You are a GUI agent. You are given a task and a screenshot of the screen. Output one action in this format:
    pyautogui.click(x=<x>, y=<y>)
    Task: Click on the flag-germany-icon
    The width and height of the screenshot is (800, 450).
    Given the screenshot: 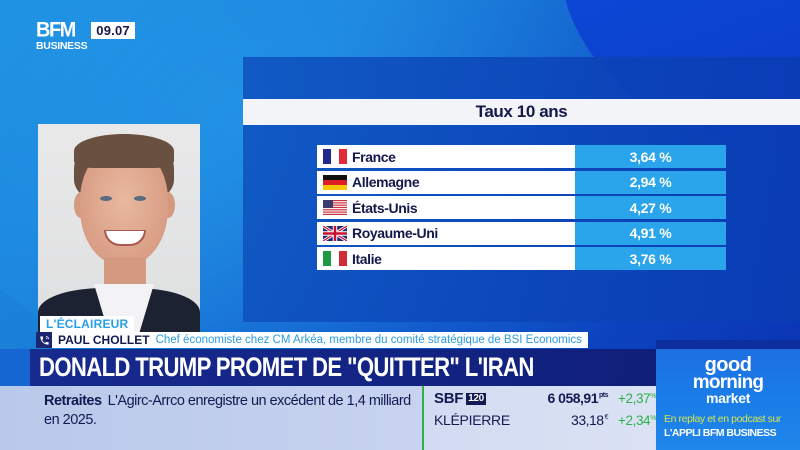 What is the action you would take?
    pyautogui.click(x=335, y=182)
    